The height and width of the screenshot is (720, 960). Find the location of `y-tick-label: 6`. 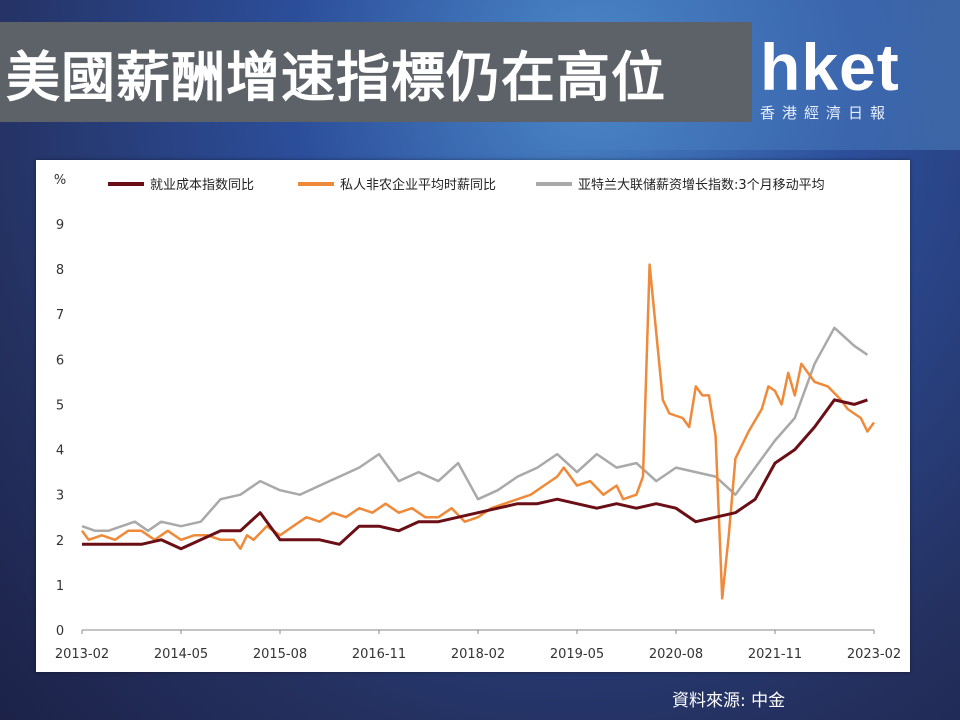

y-tick-label: 6 is located at coordinates (60, 360).